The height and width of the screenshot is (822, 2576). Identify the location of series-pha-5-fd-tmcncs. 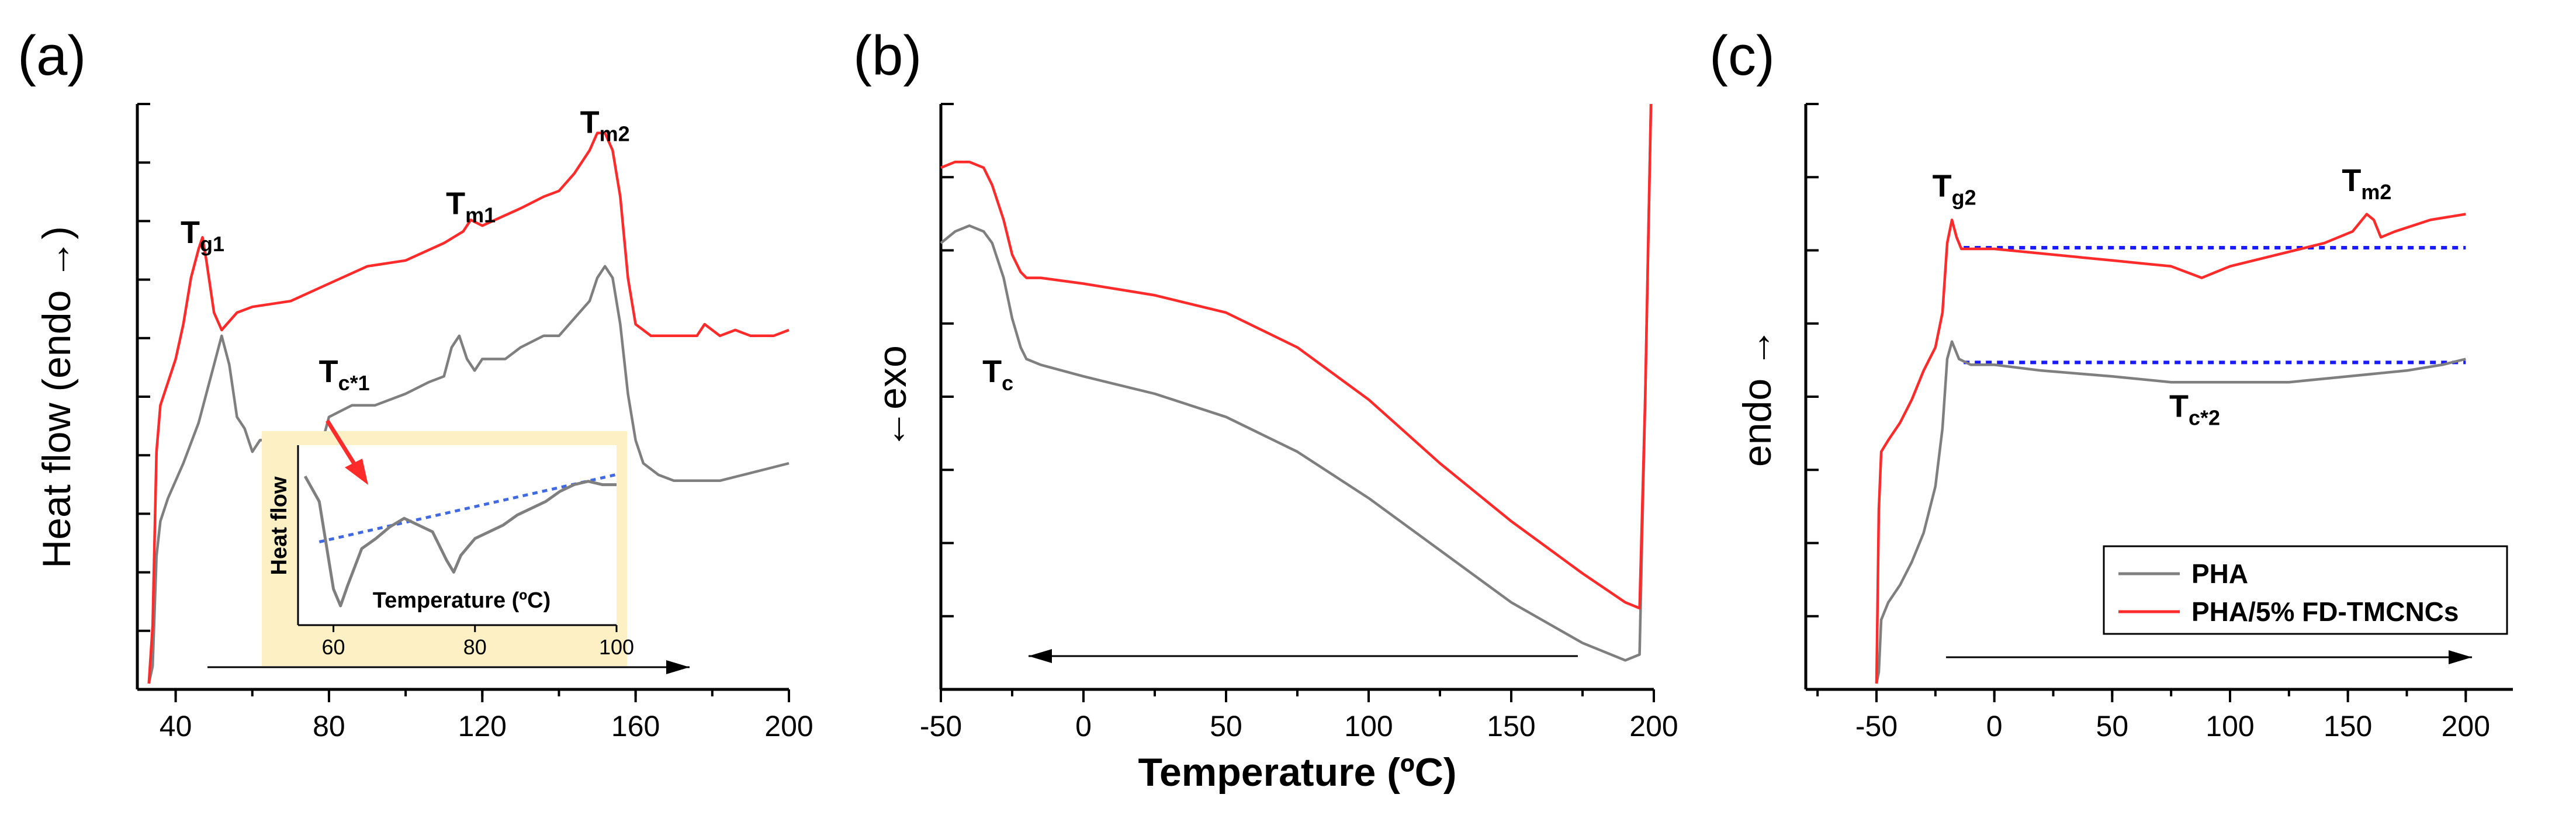
(2171, 448).